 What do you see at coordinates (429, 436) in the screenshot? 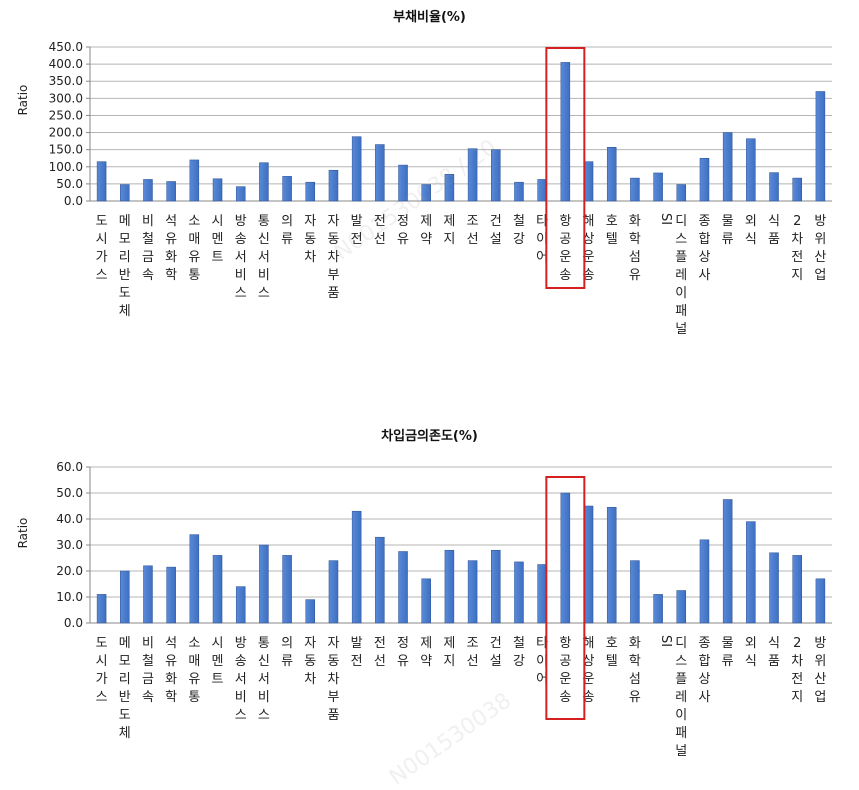
I see `chart-title: 차입금의존도(%)` at bounding box center [429, 436].